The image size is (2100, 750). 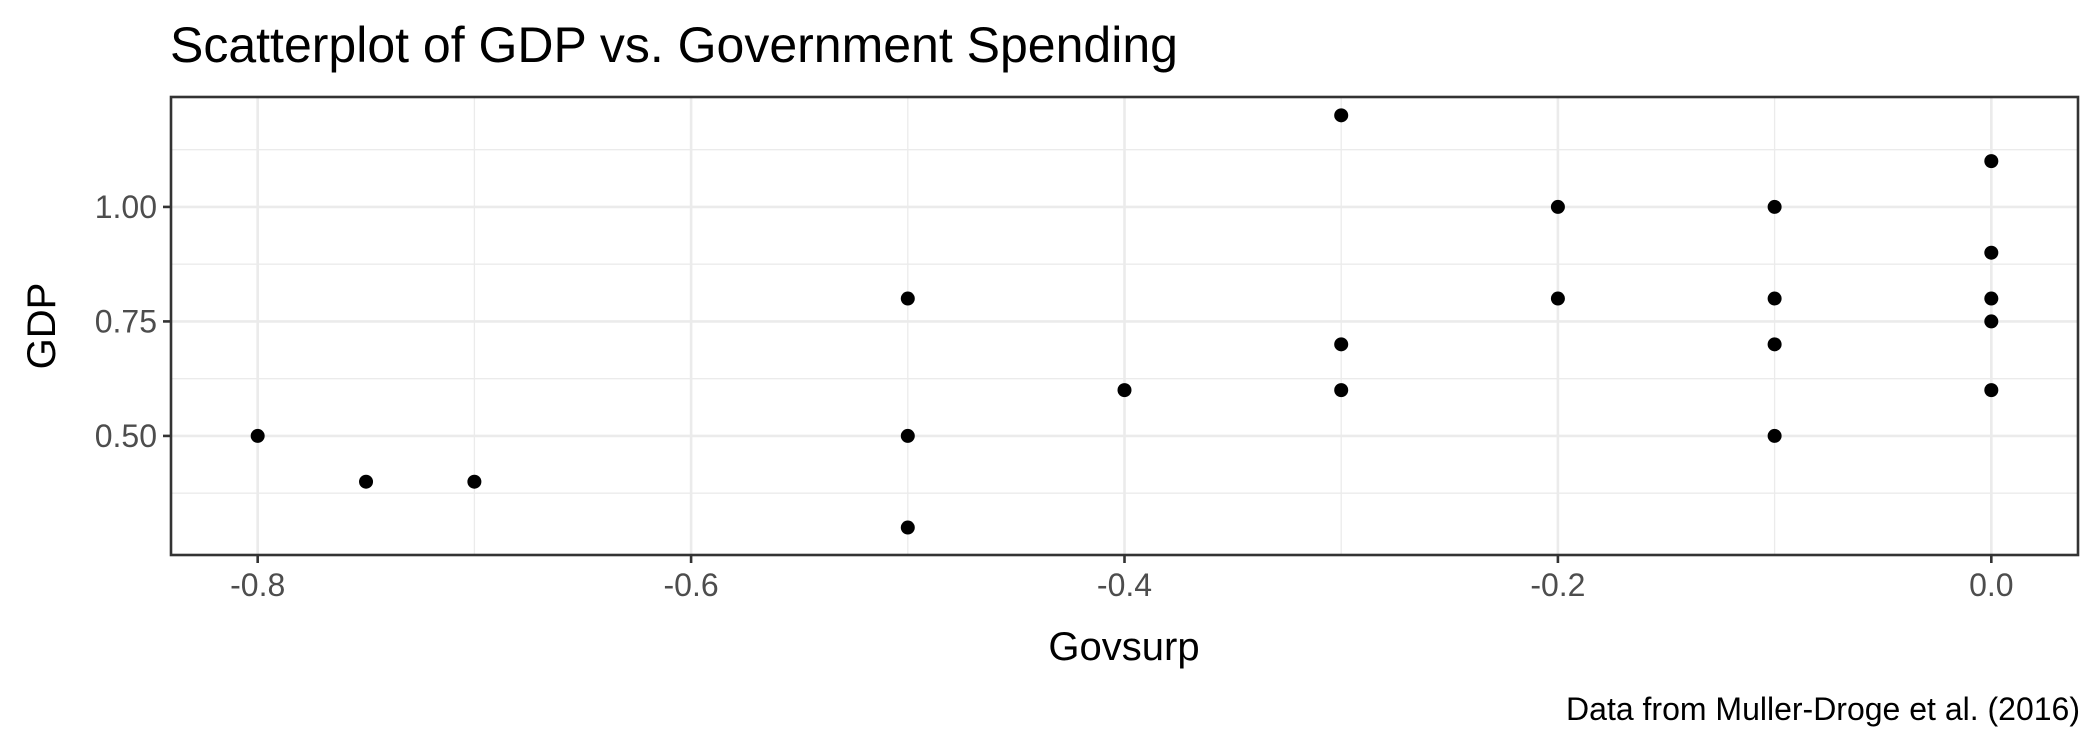 I want to click on x-tick-label: -0.8, so click(x=257, y=585).